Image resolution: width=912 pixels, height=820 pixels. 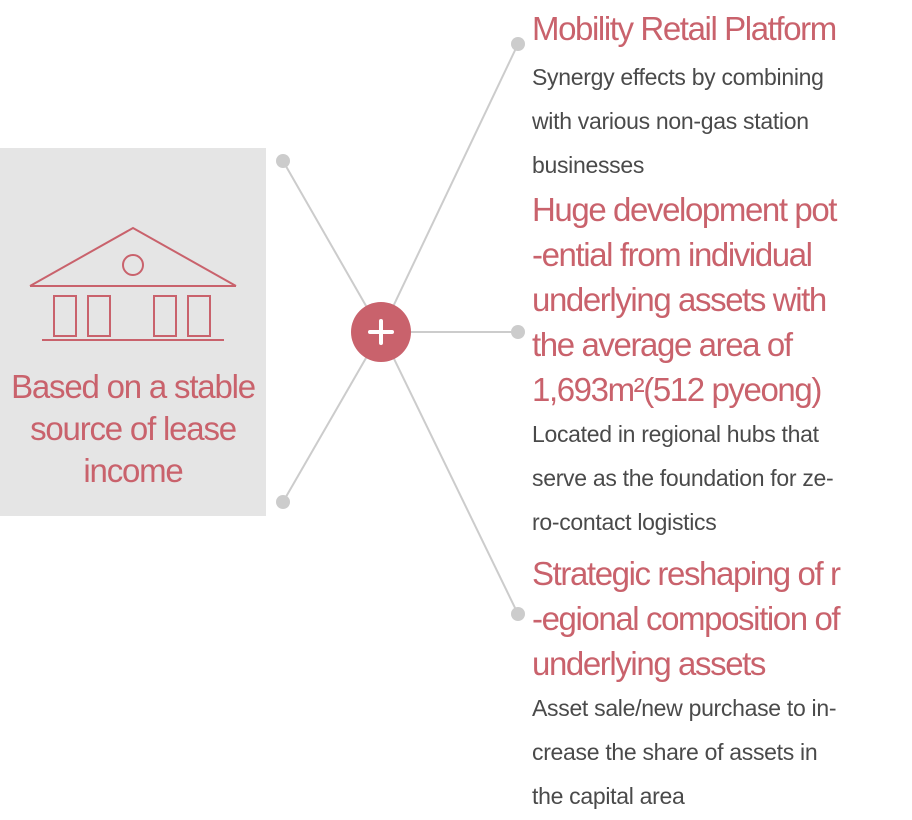 What do you see at coordinates (283, 161) in the screenshot?
I see `node-left-top` at bounding box center [283, 161].